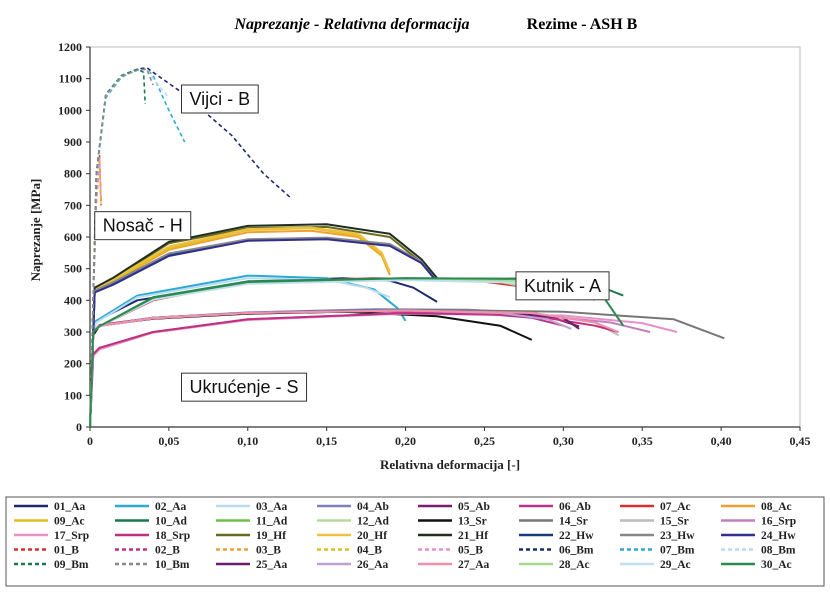 The height and width of the screenshot is (592, 830). What do you see at coordinates (73, 364) in the screenshot?
I see `y-tick-label: 200` at bounding box center [73, 364].